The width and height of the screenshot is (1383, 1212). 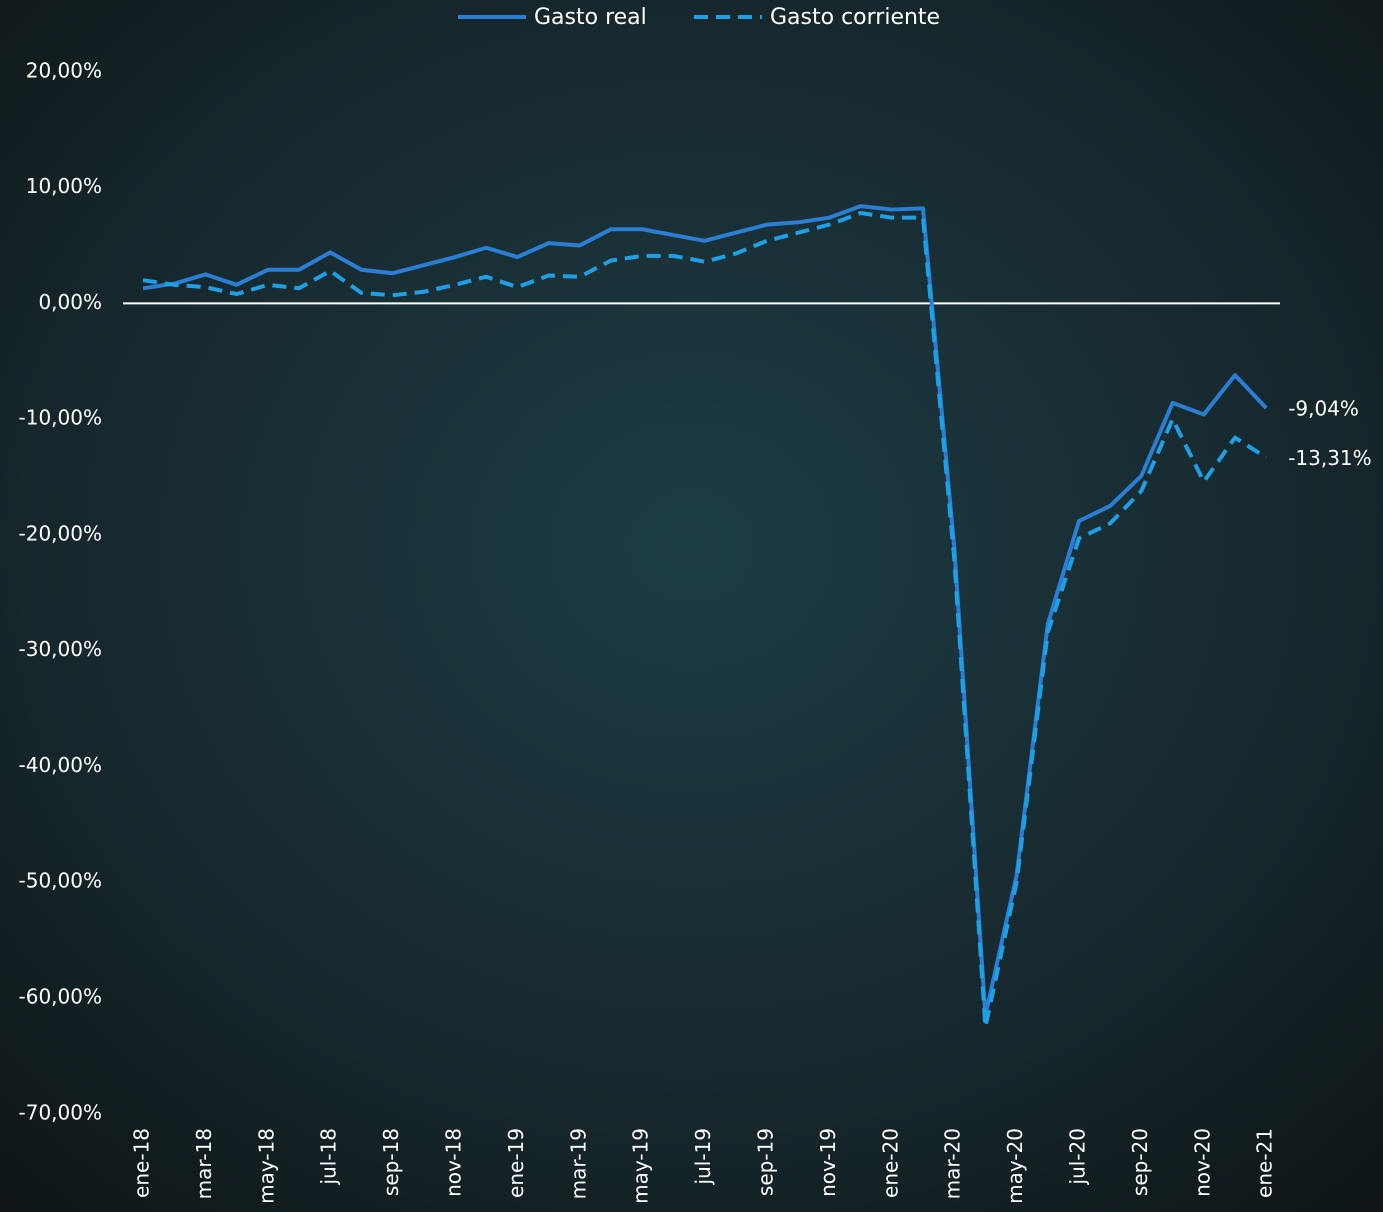 I want to click on y-tick-label: -20,00%, so click(x=60, y=533).